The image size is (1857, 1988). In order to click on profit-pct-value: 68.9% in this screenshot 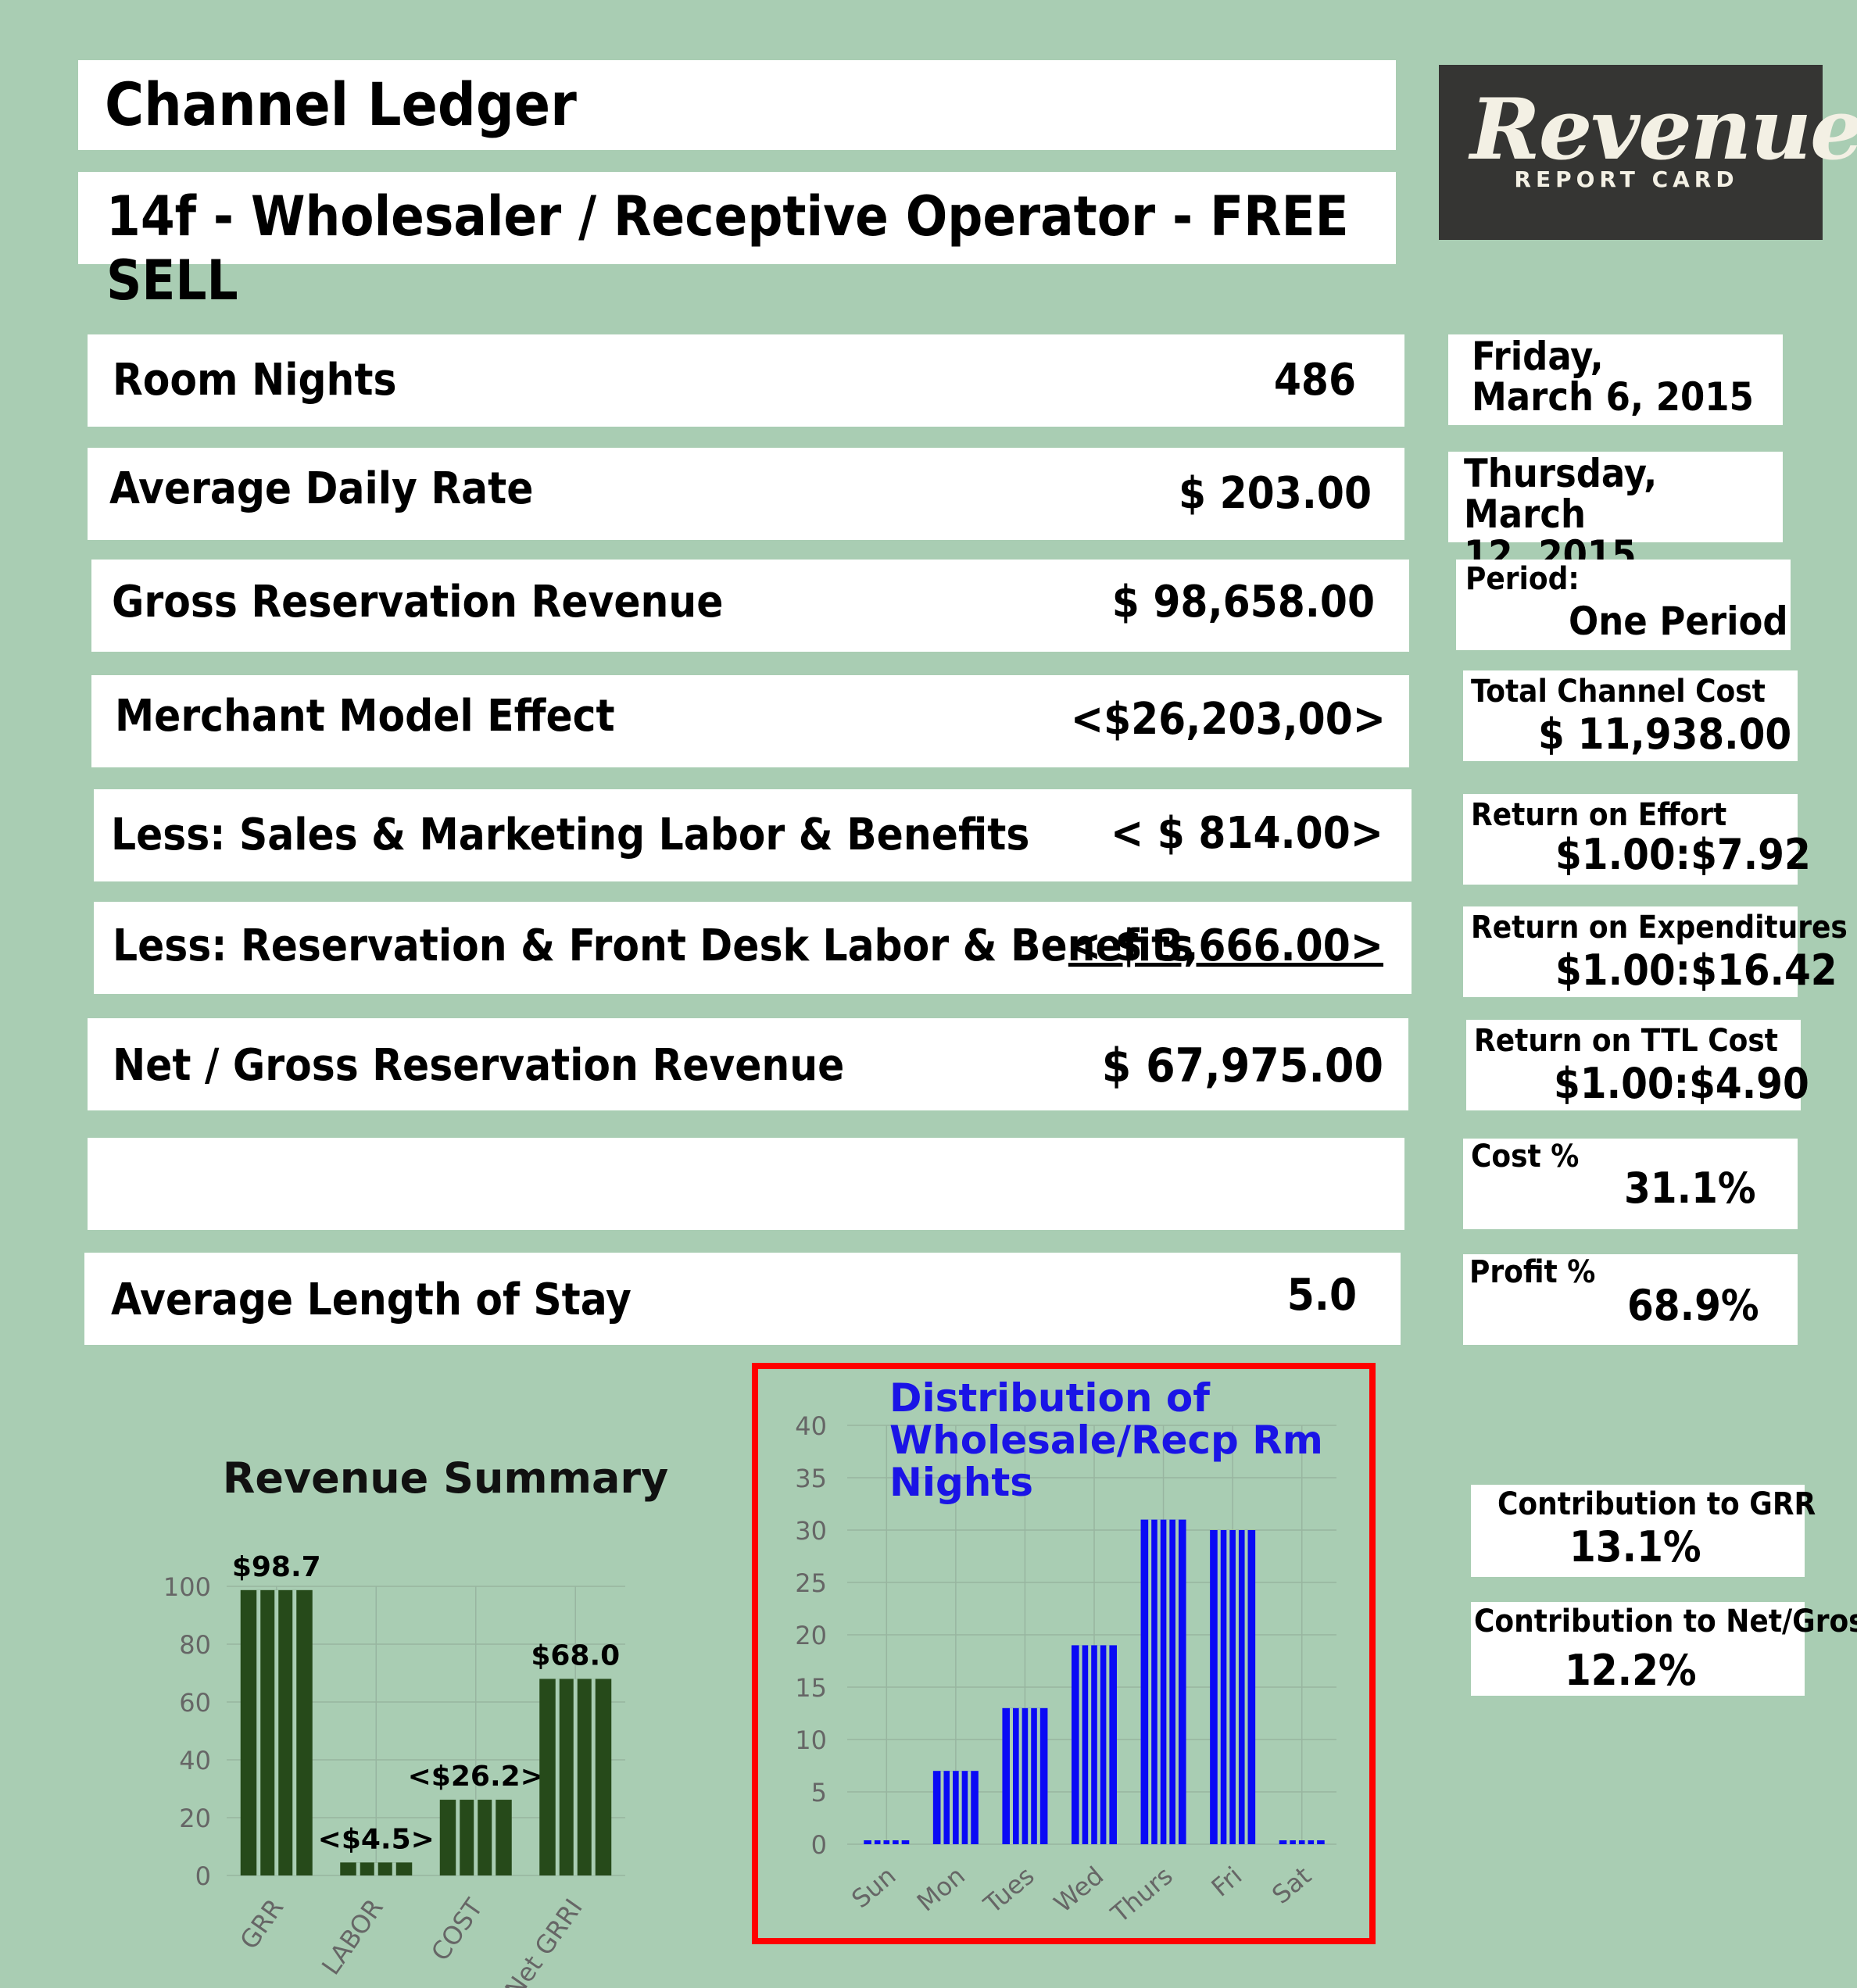, I will do `click(1693, 1305)`.